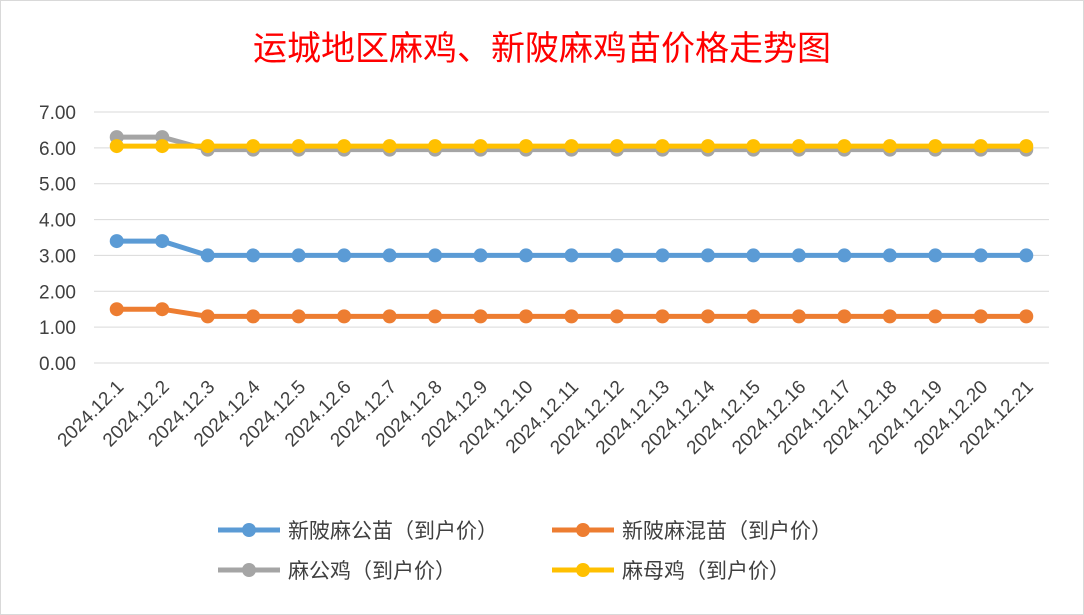 The width and height of the screenshot is (1084, 615). What do you see at coordinates (57, 292) in the screenshot?
I see `y-tick-label: 2.00` at bounding box center [57, 292].